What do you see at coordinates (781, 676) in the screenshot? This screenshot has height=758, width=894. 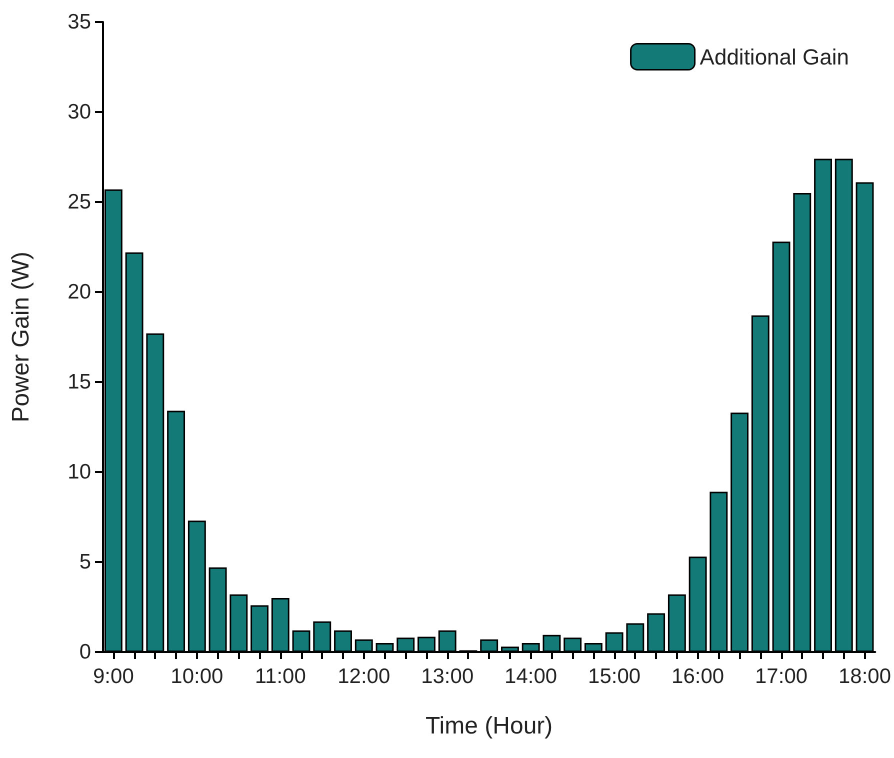 I see `x-tick-label: 17:00` at bounding box center [781, 676].